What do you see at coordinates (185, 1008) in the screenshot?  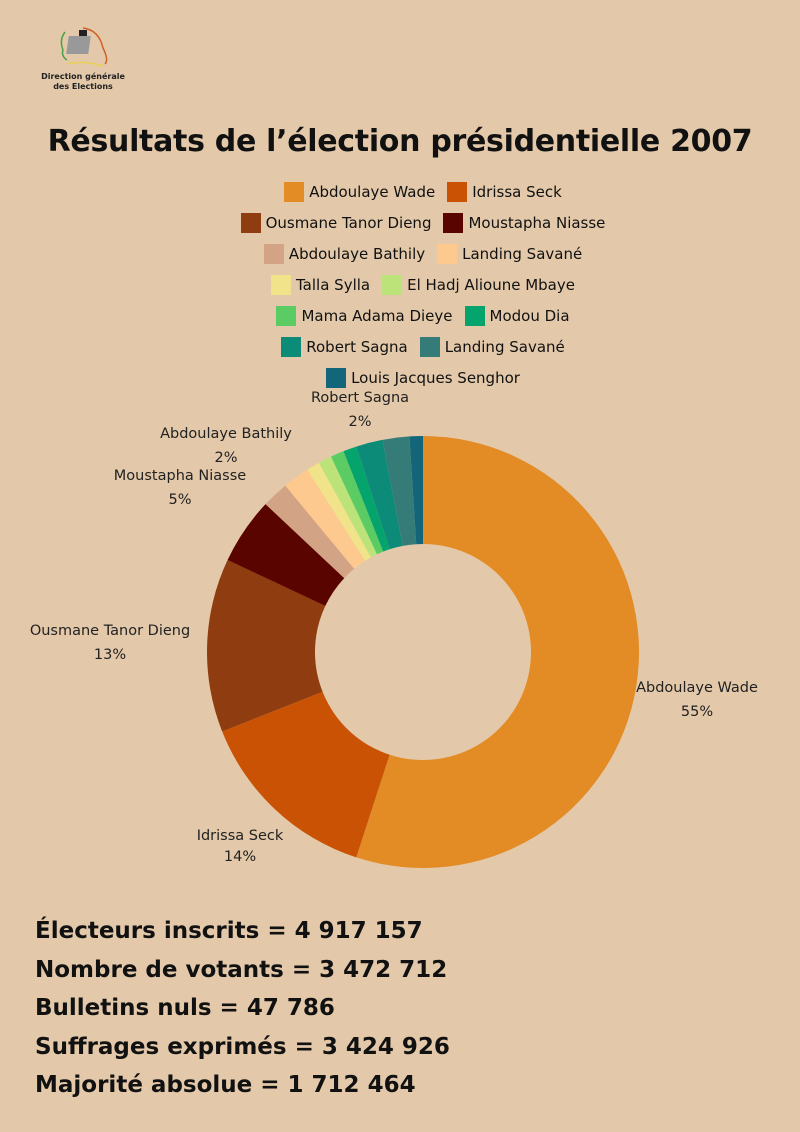 I see `stat-null-ballots: Bulletins nuls = 47 786` at bounding box center [185, 1008].